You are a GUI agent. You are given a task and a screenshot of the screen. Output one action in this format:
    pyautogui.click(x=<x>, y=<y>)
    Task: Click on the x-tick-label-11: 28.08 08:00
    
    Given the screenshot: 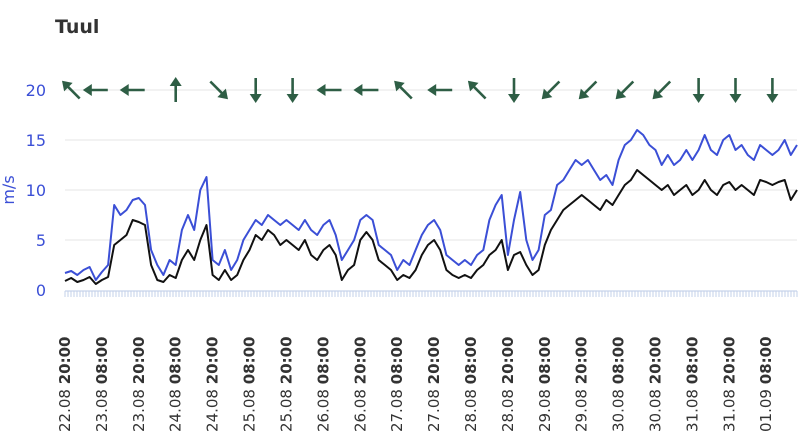 What is the action you would take?
    pyautogui.click(x=471, y=384)
    